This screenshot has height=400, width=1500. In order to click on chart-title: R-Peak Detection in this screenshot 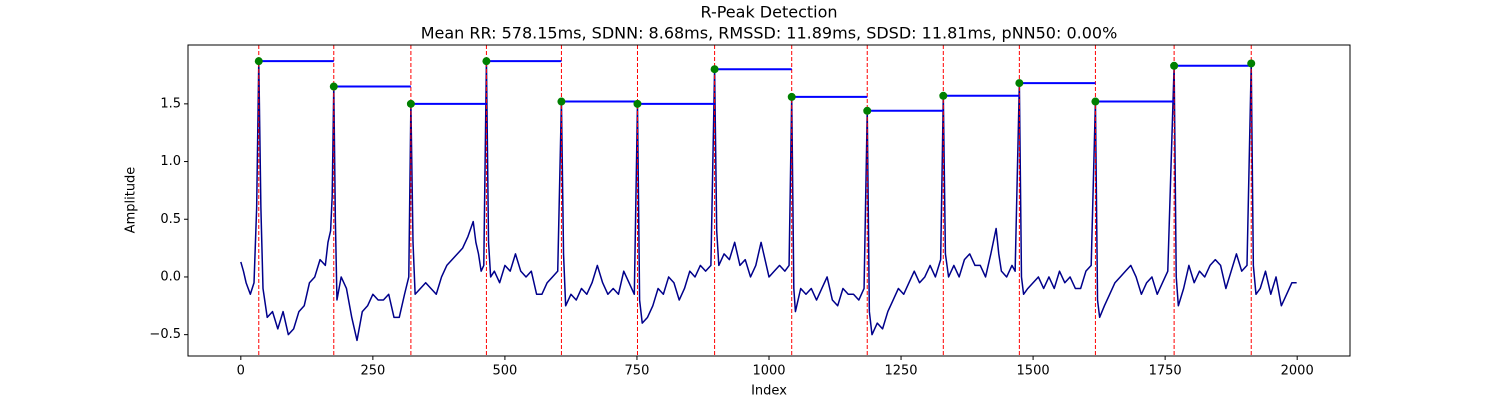, I will do `click(768, 12)`.